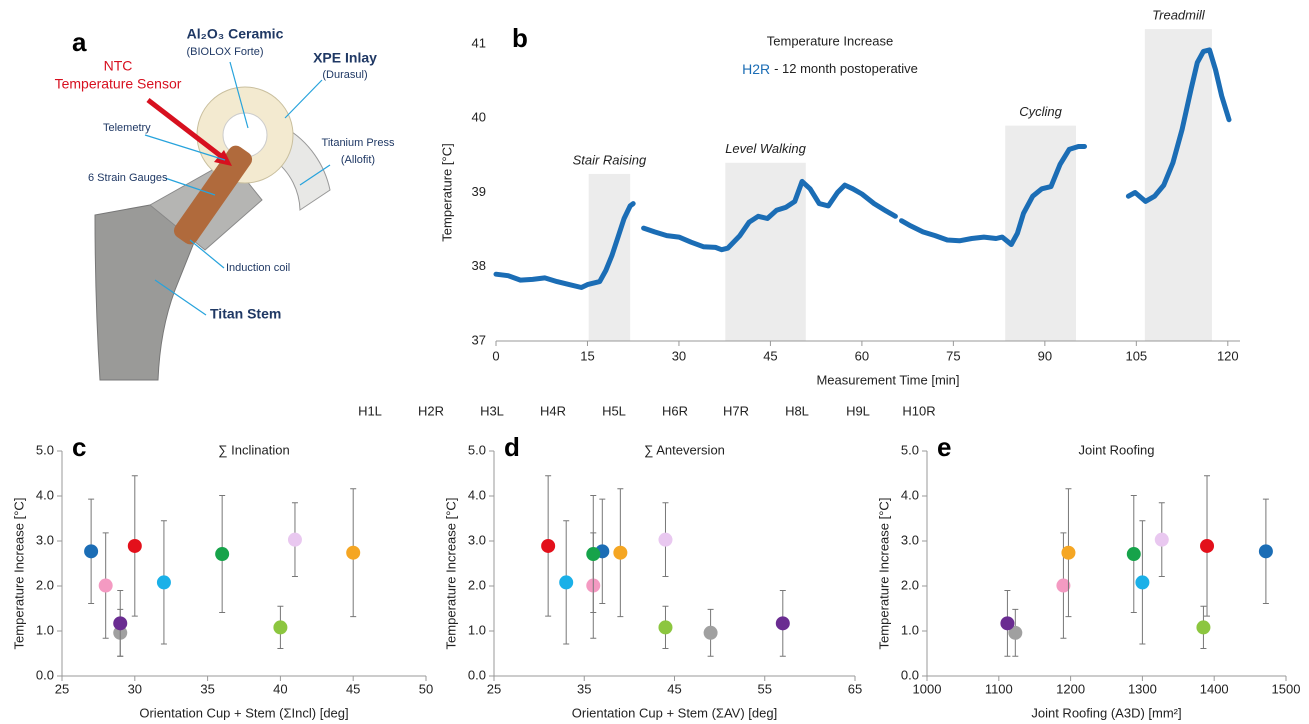  What do you see at coordinates (253, 449) in the screenshot?
I see `chart-title: ∑ Inclination` at bounding box center [253, 449].